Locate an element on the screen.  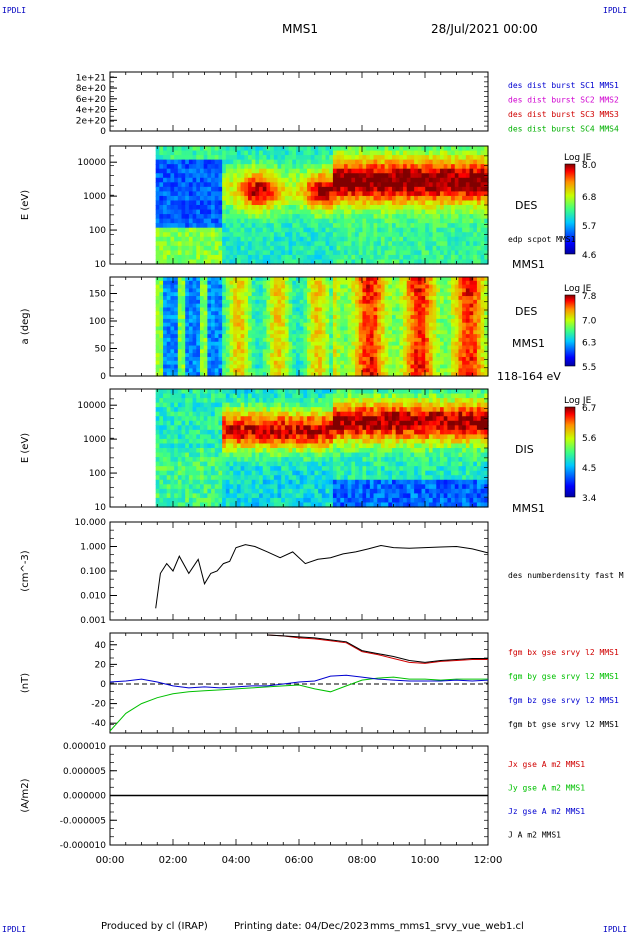
y-tick-label: 1000 is located at coordinates (94, 197).